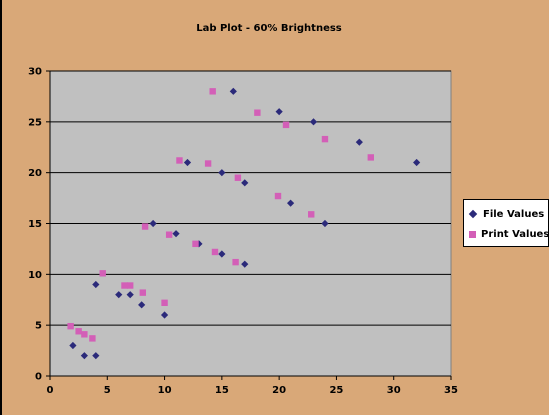  I want to click on legend-label-file-values: File Values, so click(514, 214).